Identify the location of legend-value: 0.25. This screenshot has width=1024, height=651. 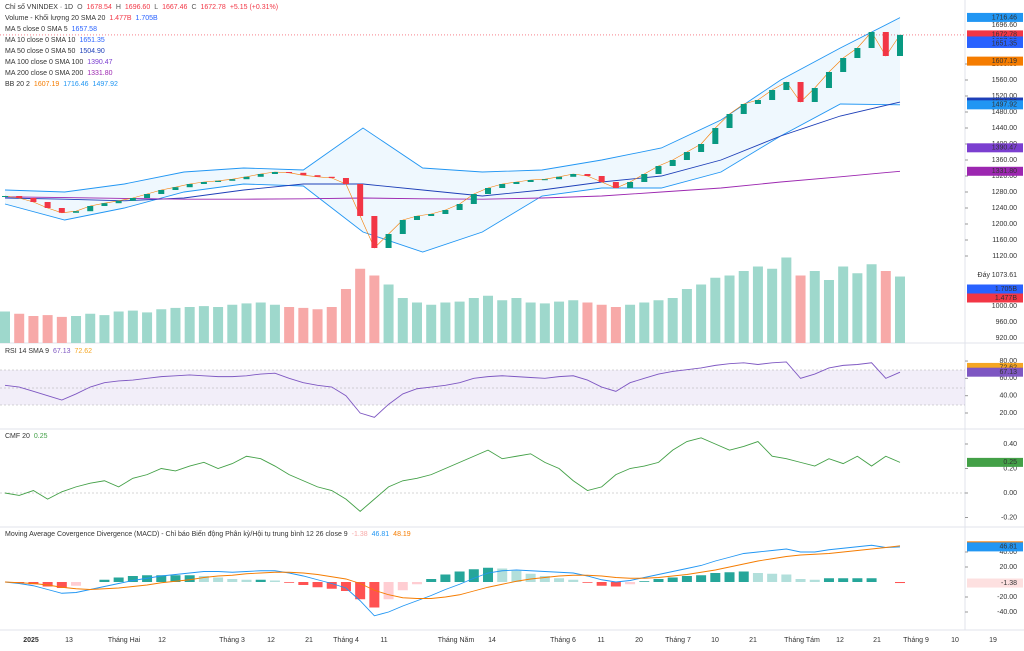
(40, 436).